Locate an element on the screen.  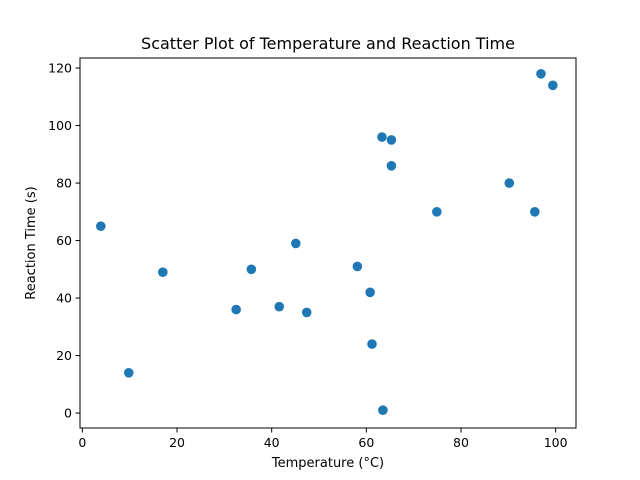
y-axis: 0 20 40 60 80 100 120 is located at coordinates (64, 241).